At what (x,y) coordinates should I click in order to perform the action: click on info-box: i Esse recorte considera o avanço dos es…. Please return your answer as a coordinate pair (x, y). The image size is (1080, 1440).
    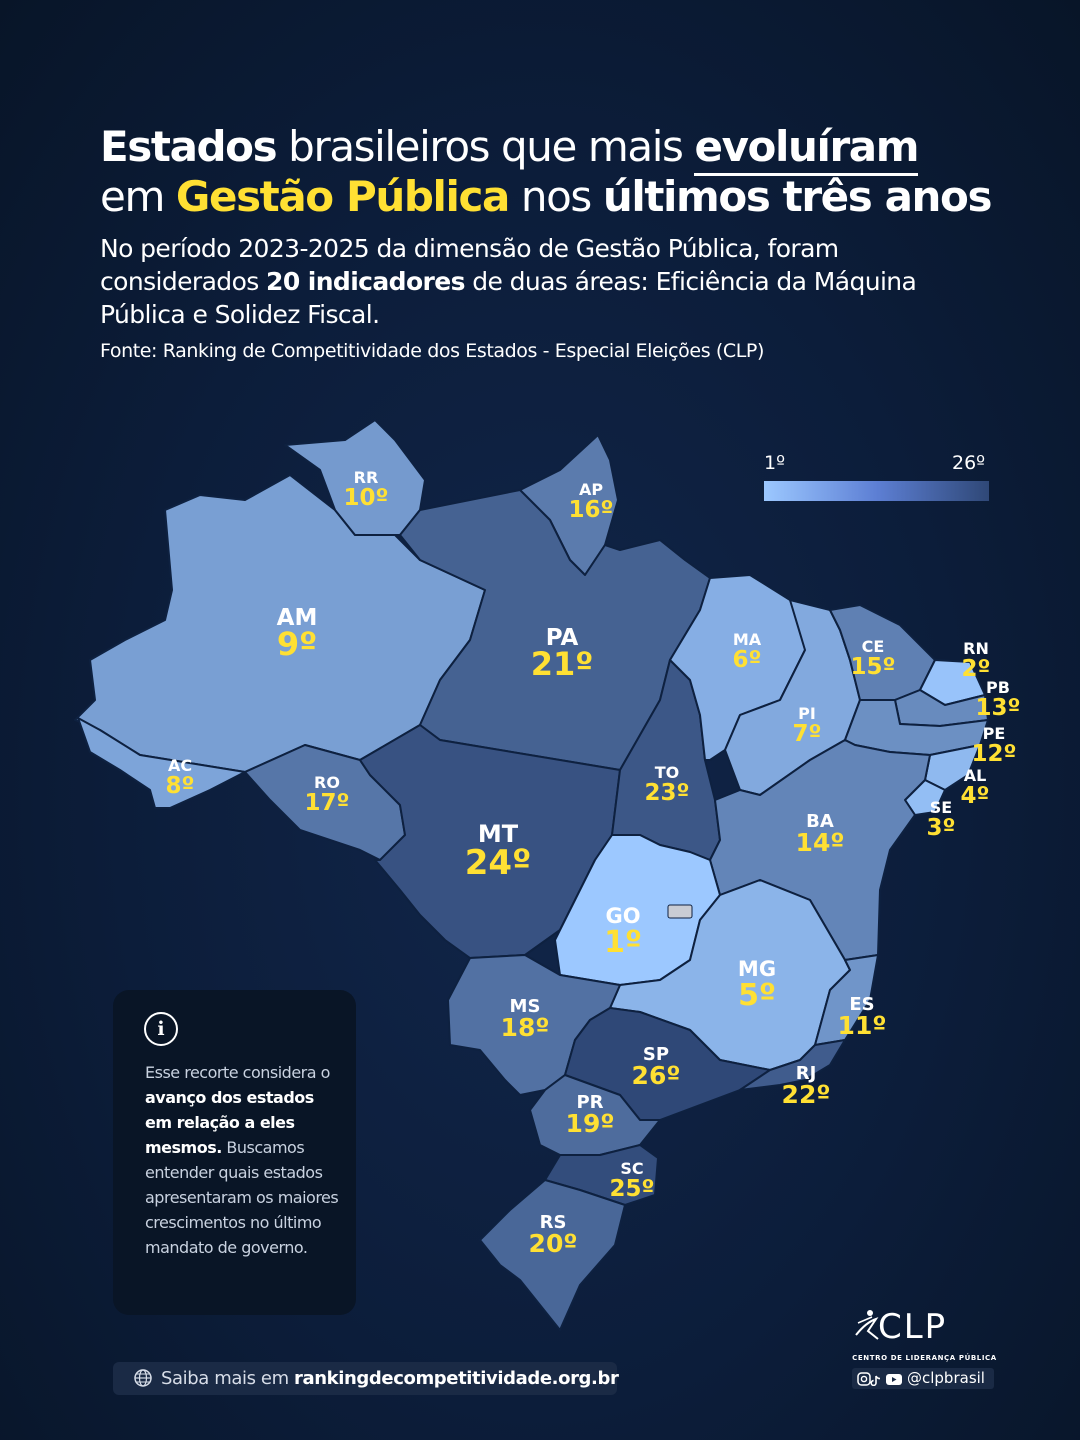
    Looking at the image, I should click on (234, 1152).